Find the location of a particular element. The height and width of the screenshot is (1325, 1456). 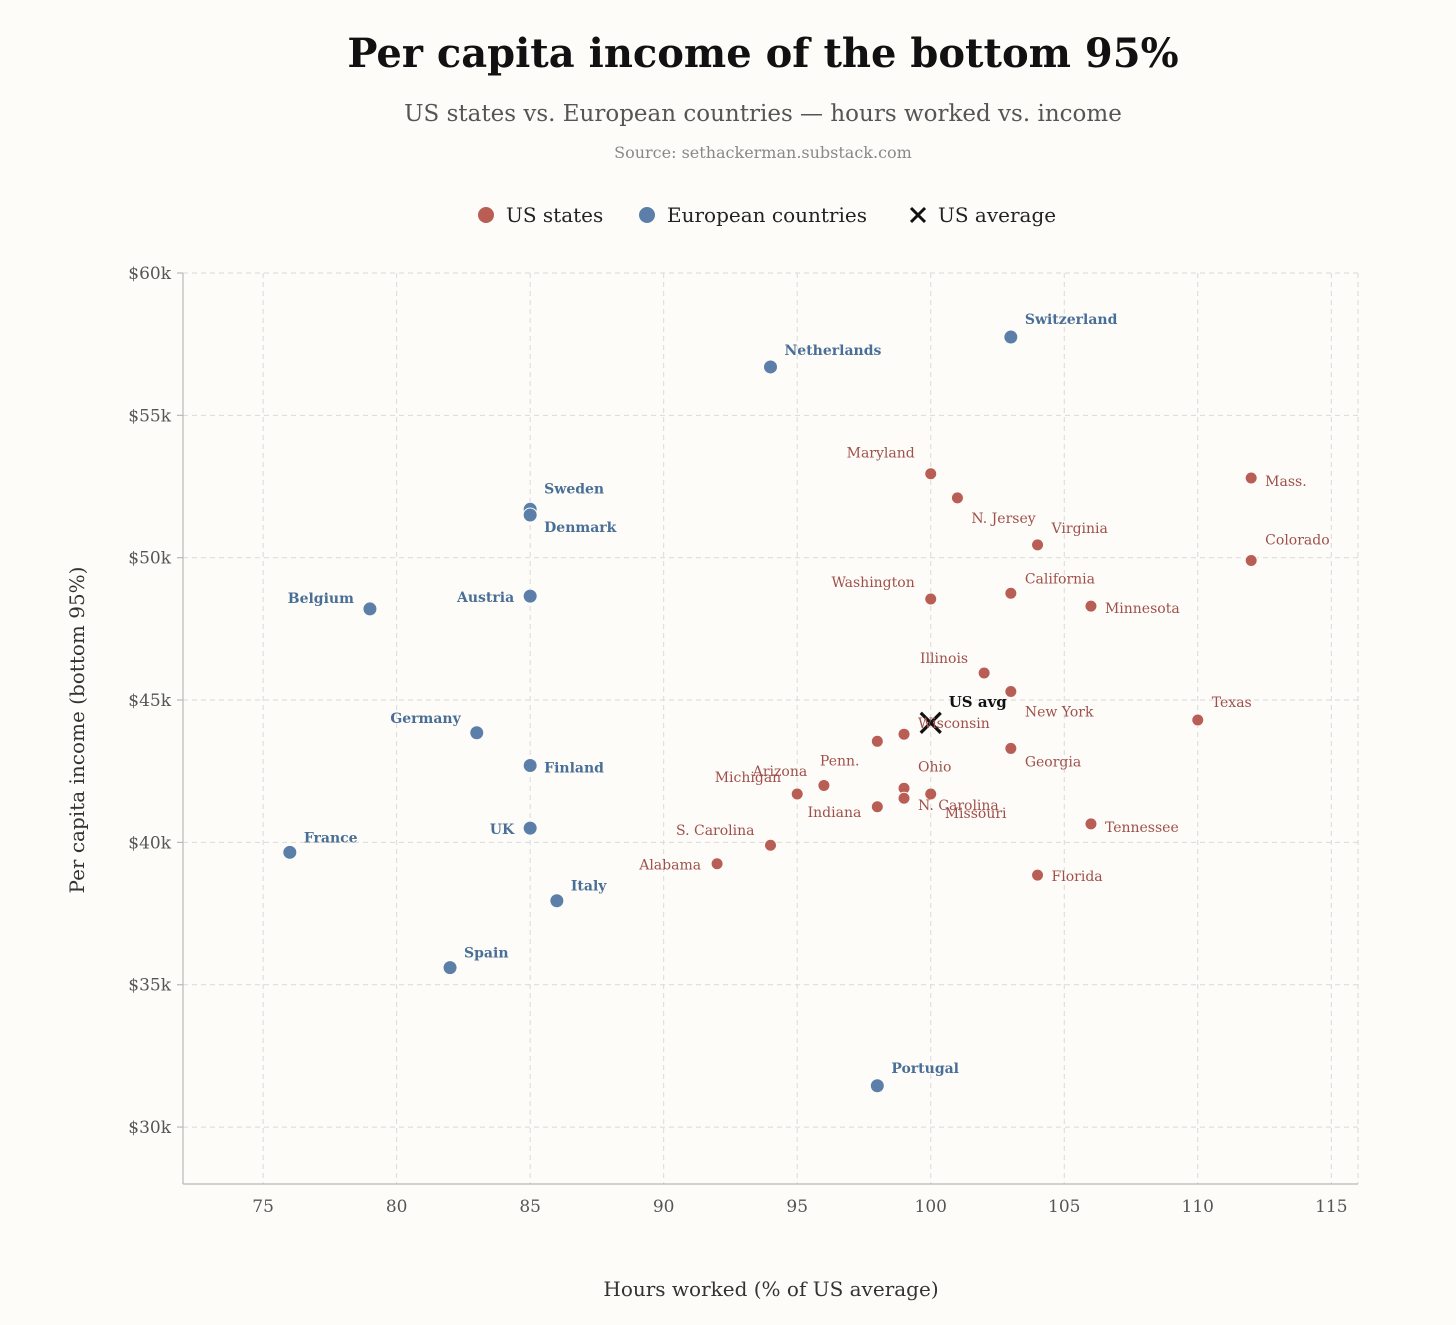

point-belgium is located at coordinates (370, 609).